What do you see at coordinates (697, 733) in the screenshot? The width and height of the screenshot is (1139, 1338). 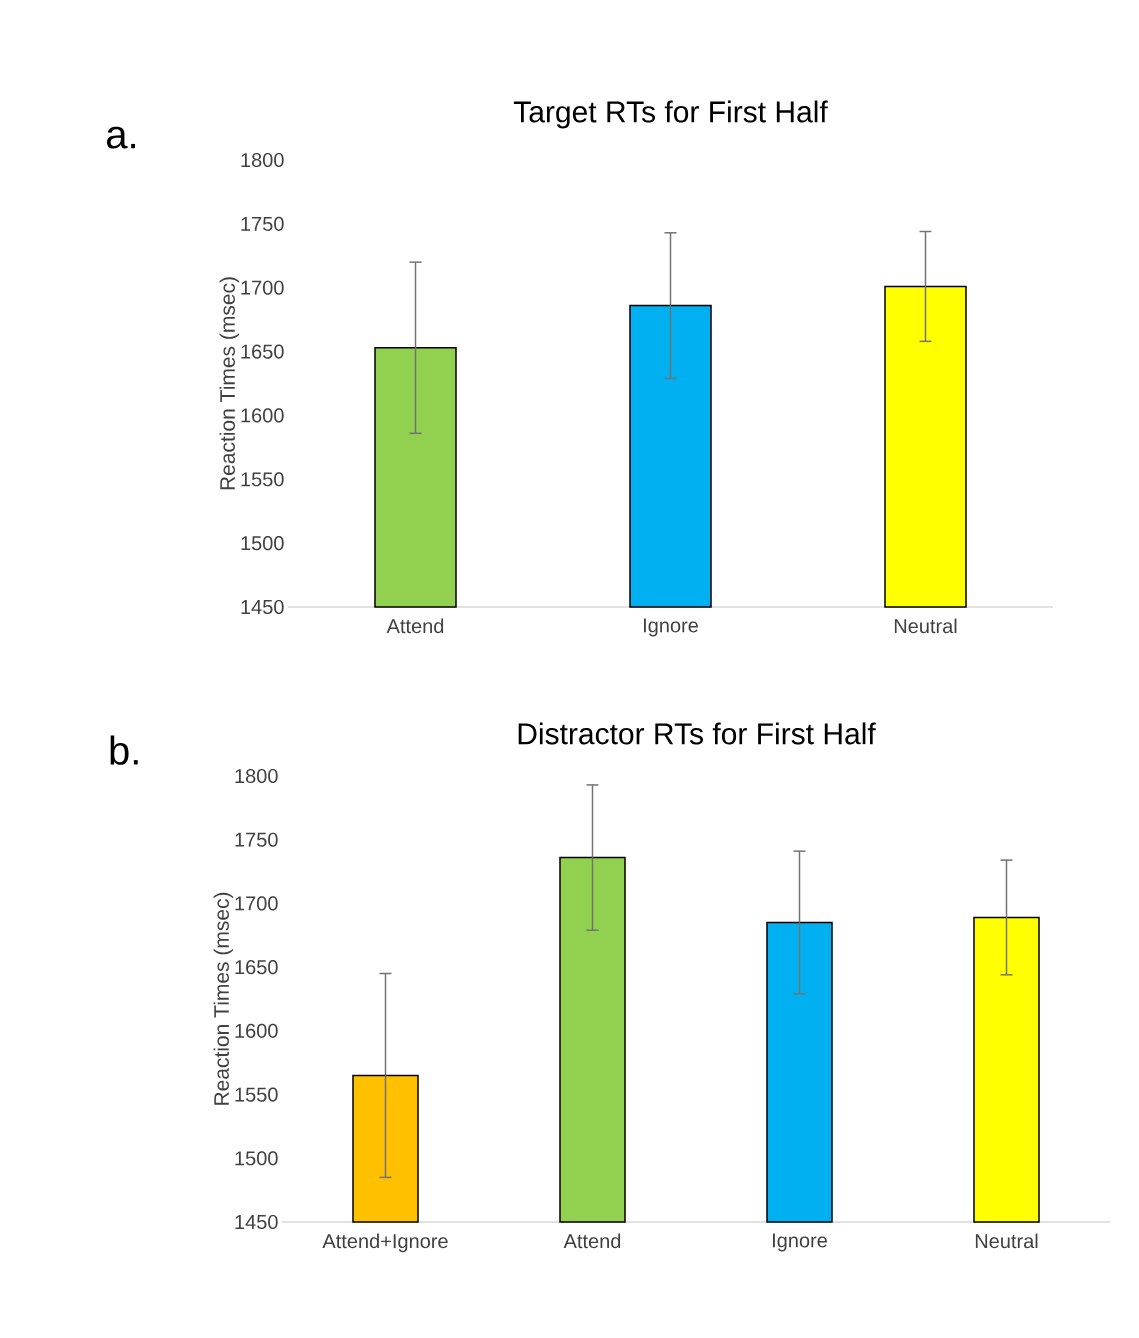 I see `chart-title: Distractor RTs for First Half` at bounding box center [697, 733].